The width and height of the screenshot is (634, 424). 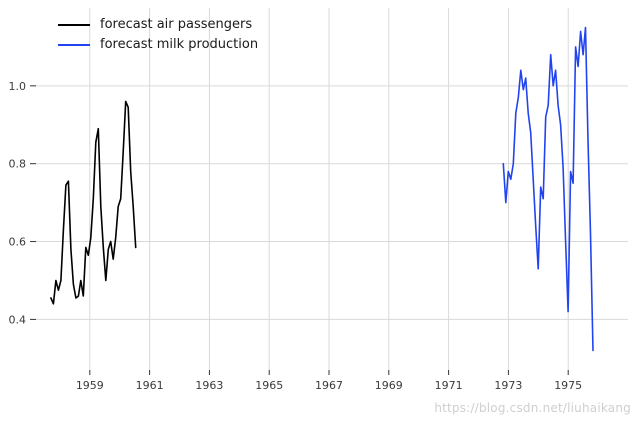 What do you see at coordinates (449, 385) in the screenshot?
I see `x-tick-label: 1971` at bounding box center [449, 385].